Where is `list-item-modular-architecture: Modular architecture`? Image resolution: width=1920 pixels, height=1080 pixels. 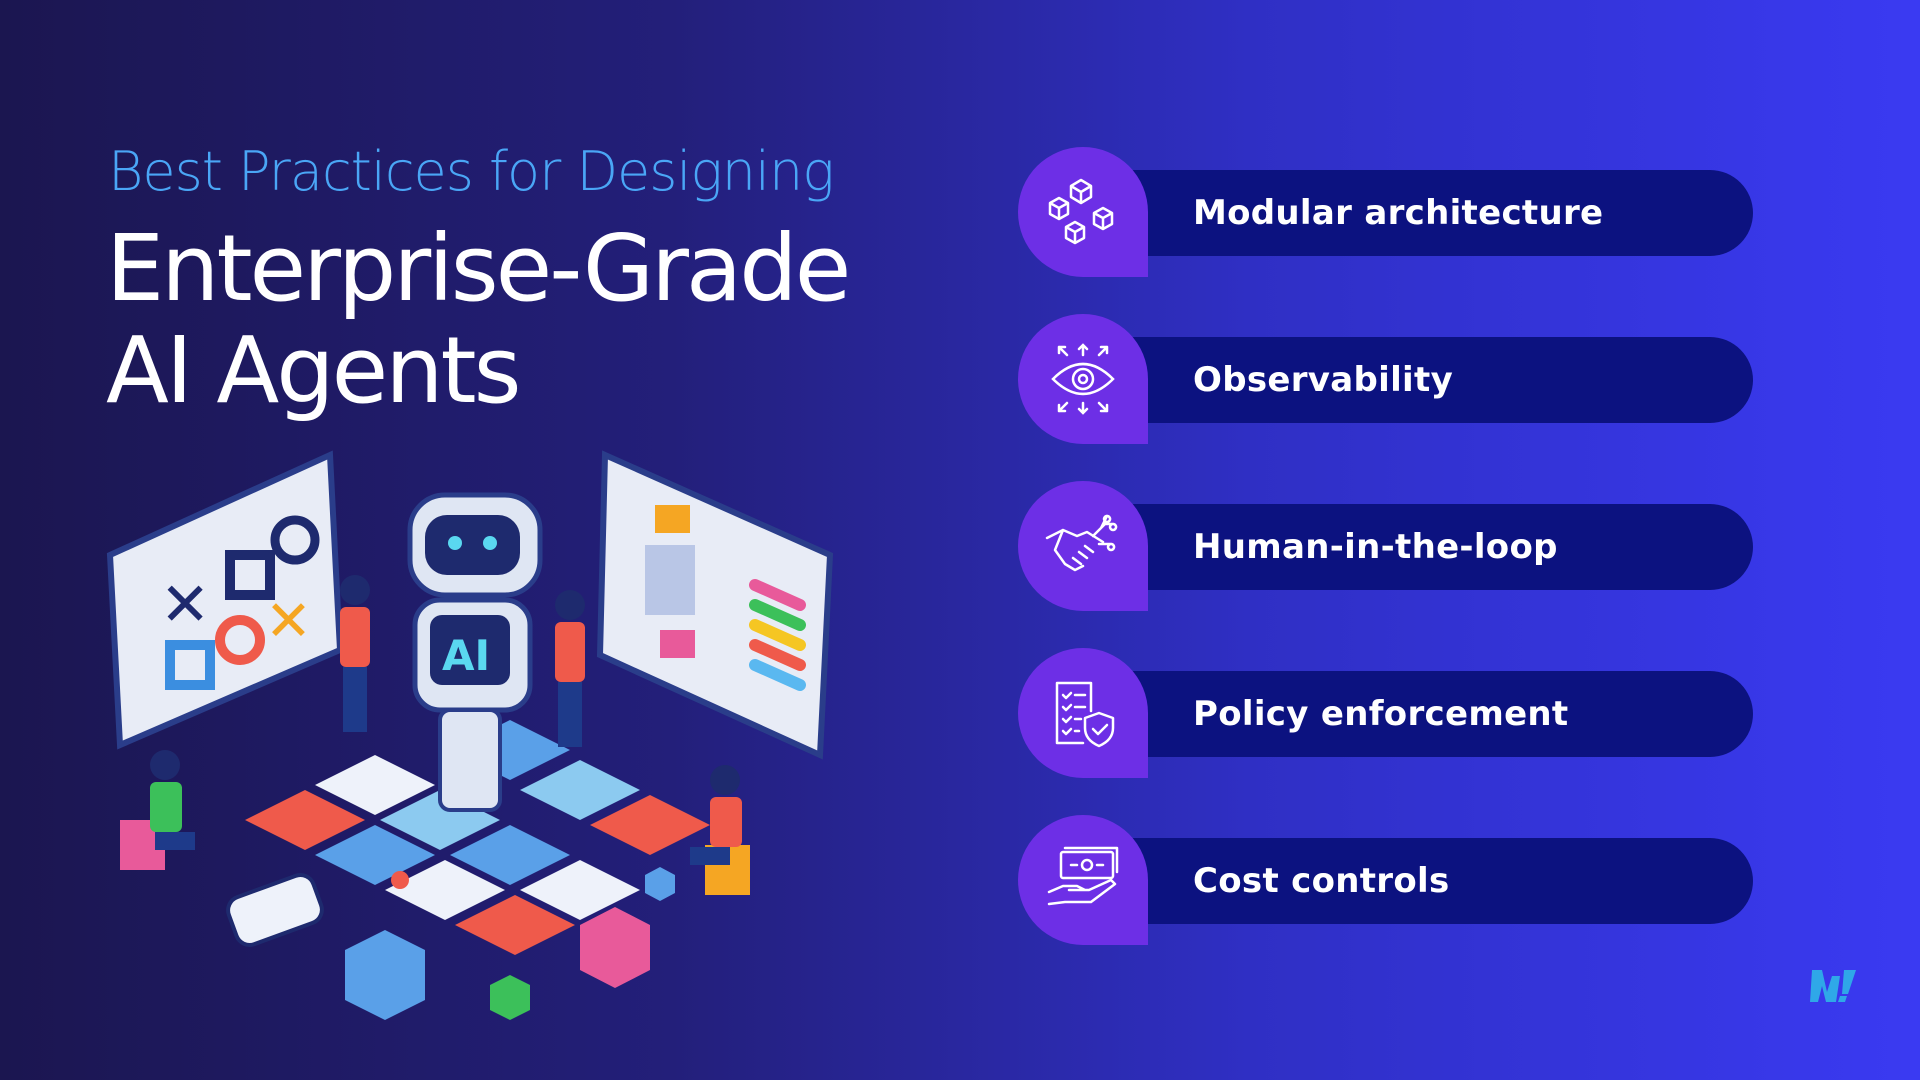 list-item-modular-architecture: Modular architecture is located at coordinates (1385, 212).